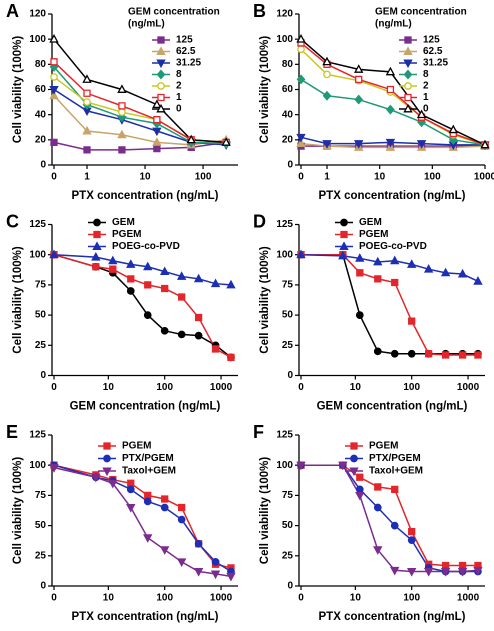  Describe the element at coordinates (179, 74) in the screenshot. I see `legend-label: 8` at that location.